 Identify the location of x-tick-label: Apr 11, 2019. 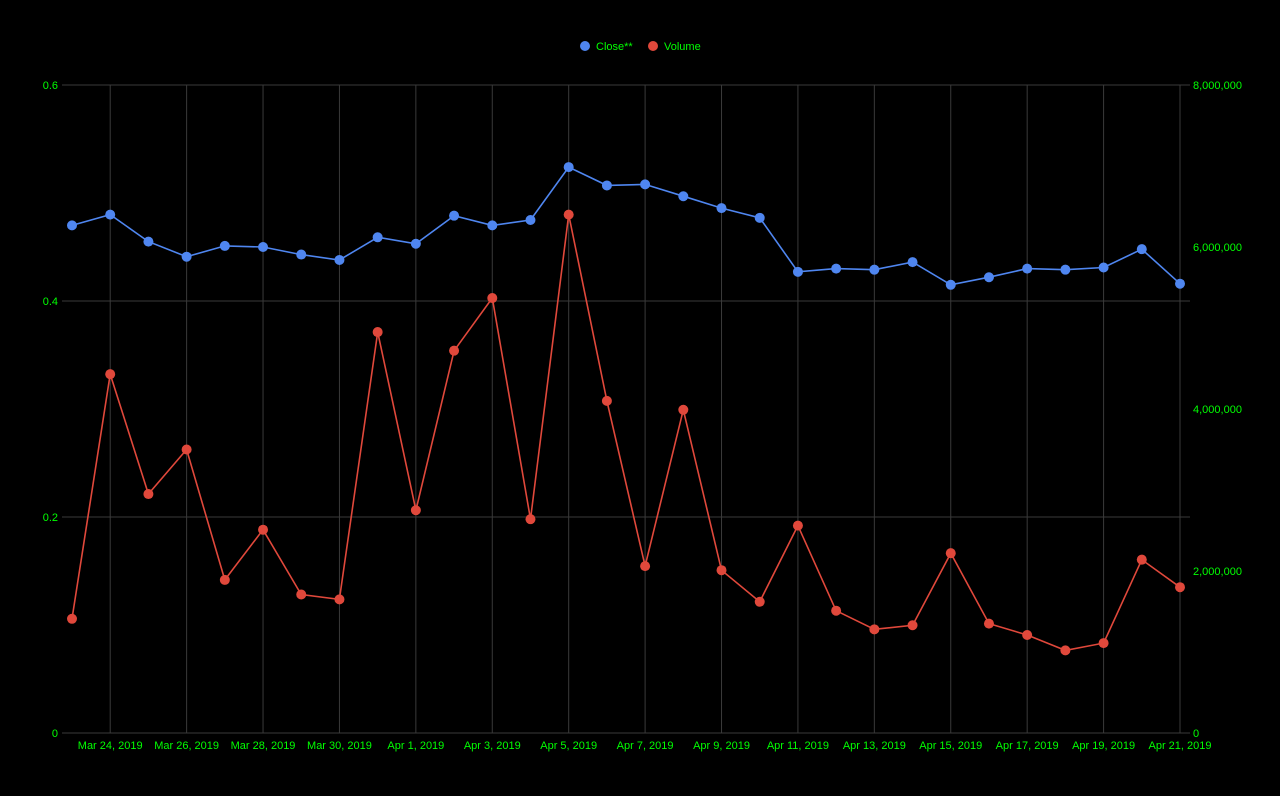
(798, 746).